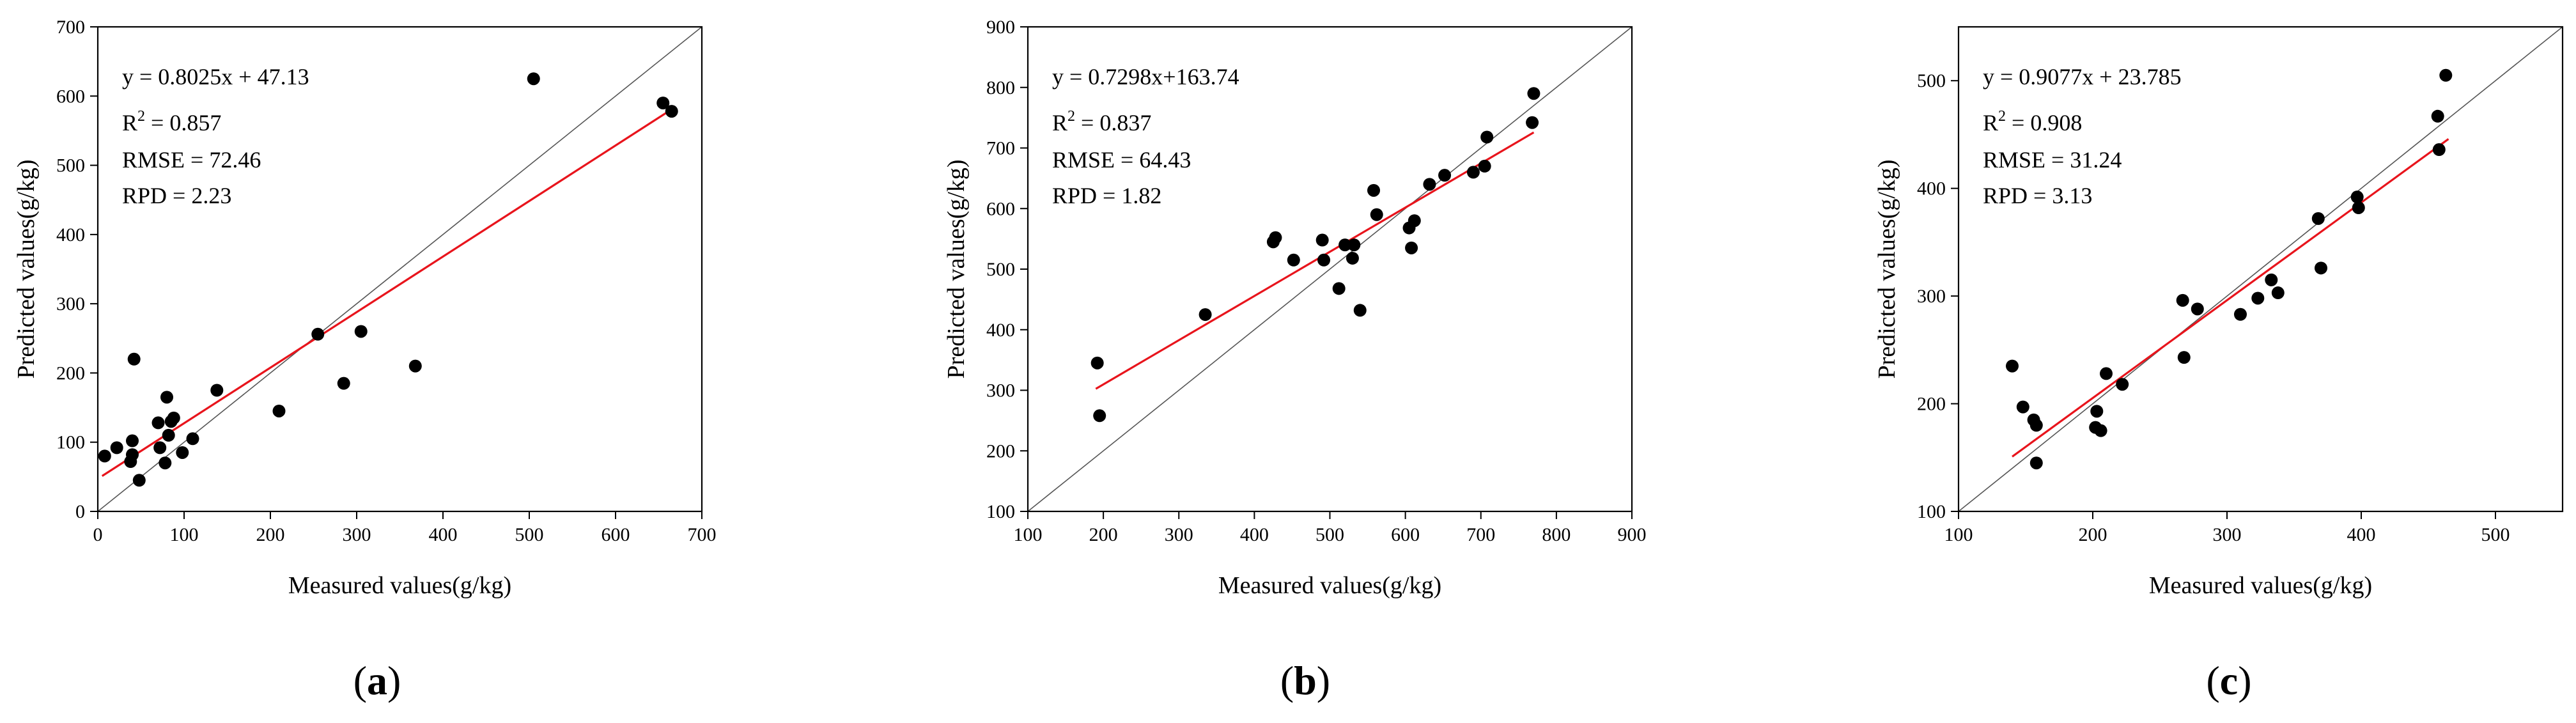 This screenshot has height=723, width=2576. What do you see at coordinates (2052, 160) in the screenshot?
I see `rmse-text: RMSE = 31.24` at bounding box center [2052, 160].